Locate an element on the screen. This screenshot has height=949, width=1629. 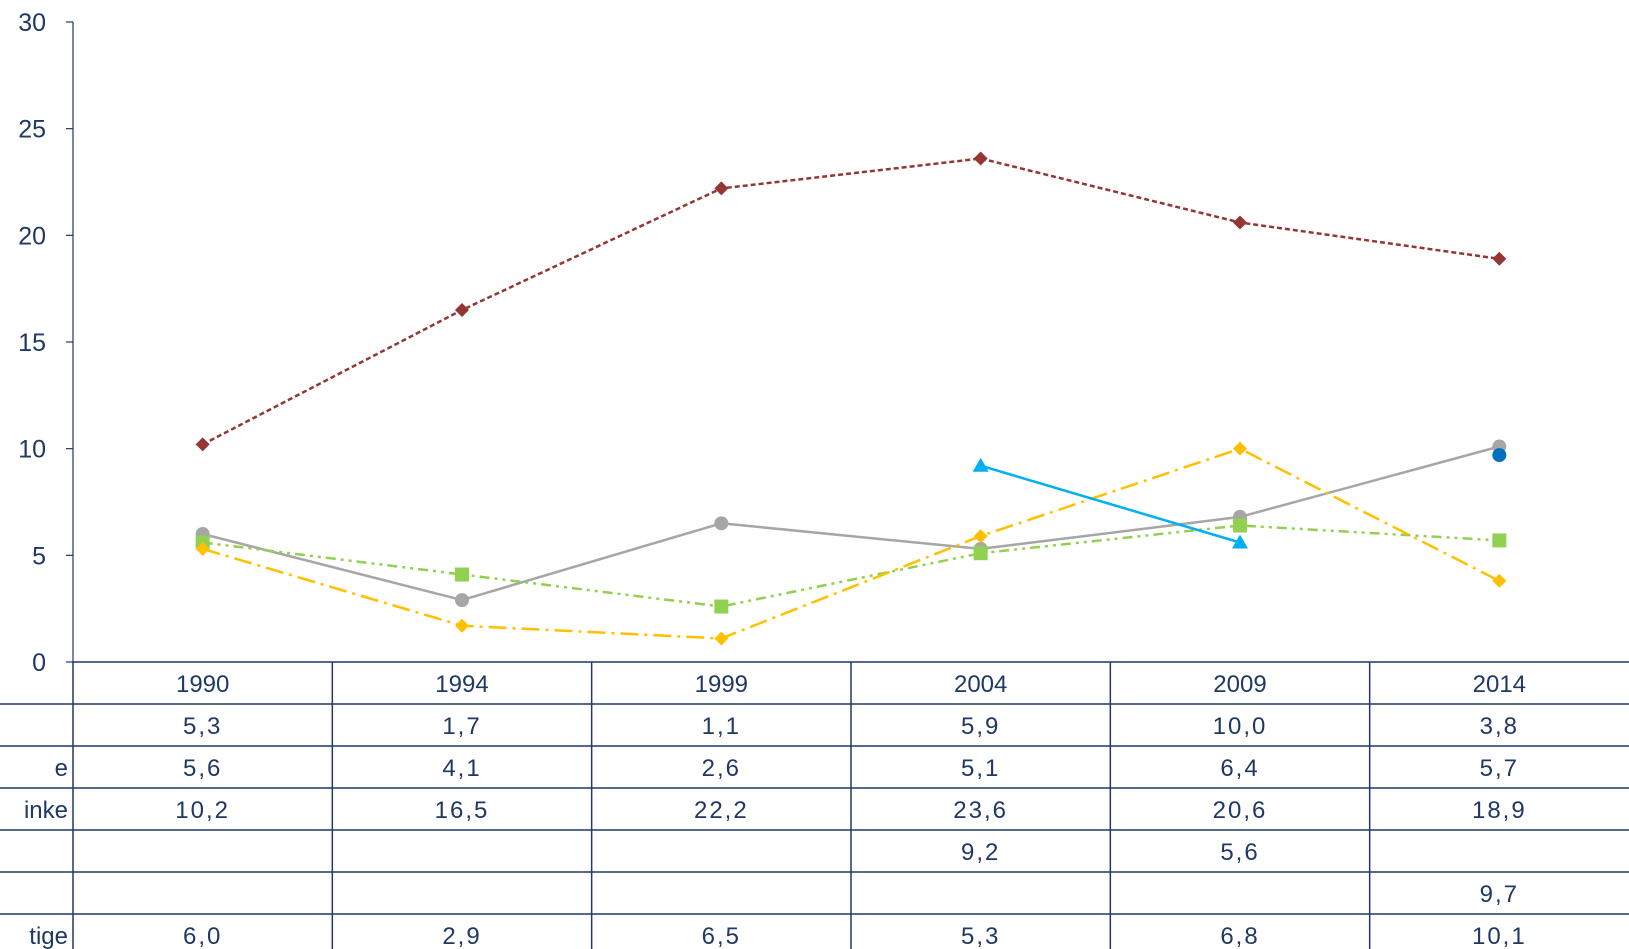
y-tick-label: 5 is located at coordinates (39, 556).